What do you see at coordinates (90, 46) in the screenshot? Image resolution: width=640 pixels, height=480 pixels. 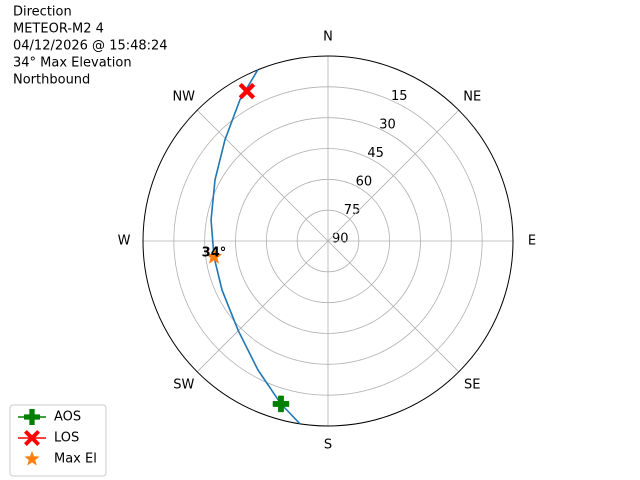 I see `header-line: 04/12/2026 @ 15:48:24` at bounding box center [90, 46].